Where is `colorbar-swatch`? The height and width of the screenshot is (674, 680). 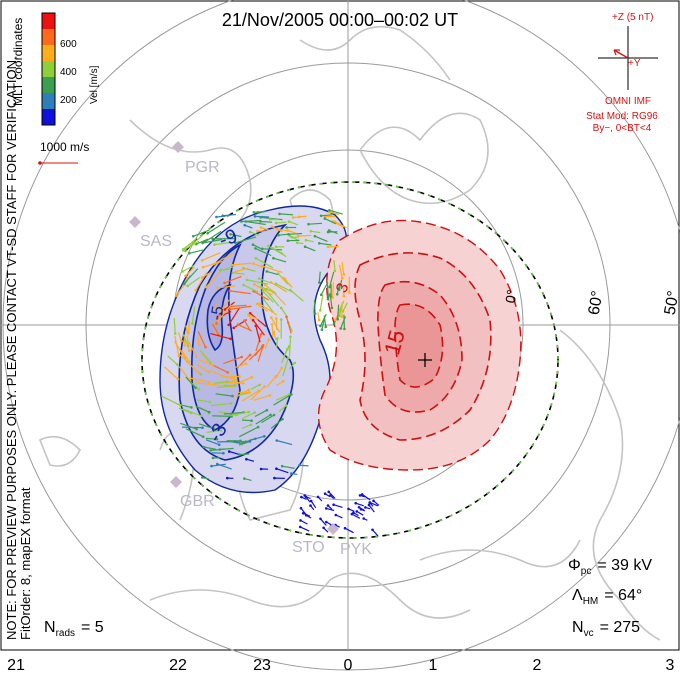
colorbar-swatch is located at coordinates (48, 69).